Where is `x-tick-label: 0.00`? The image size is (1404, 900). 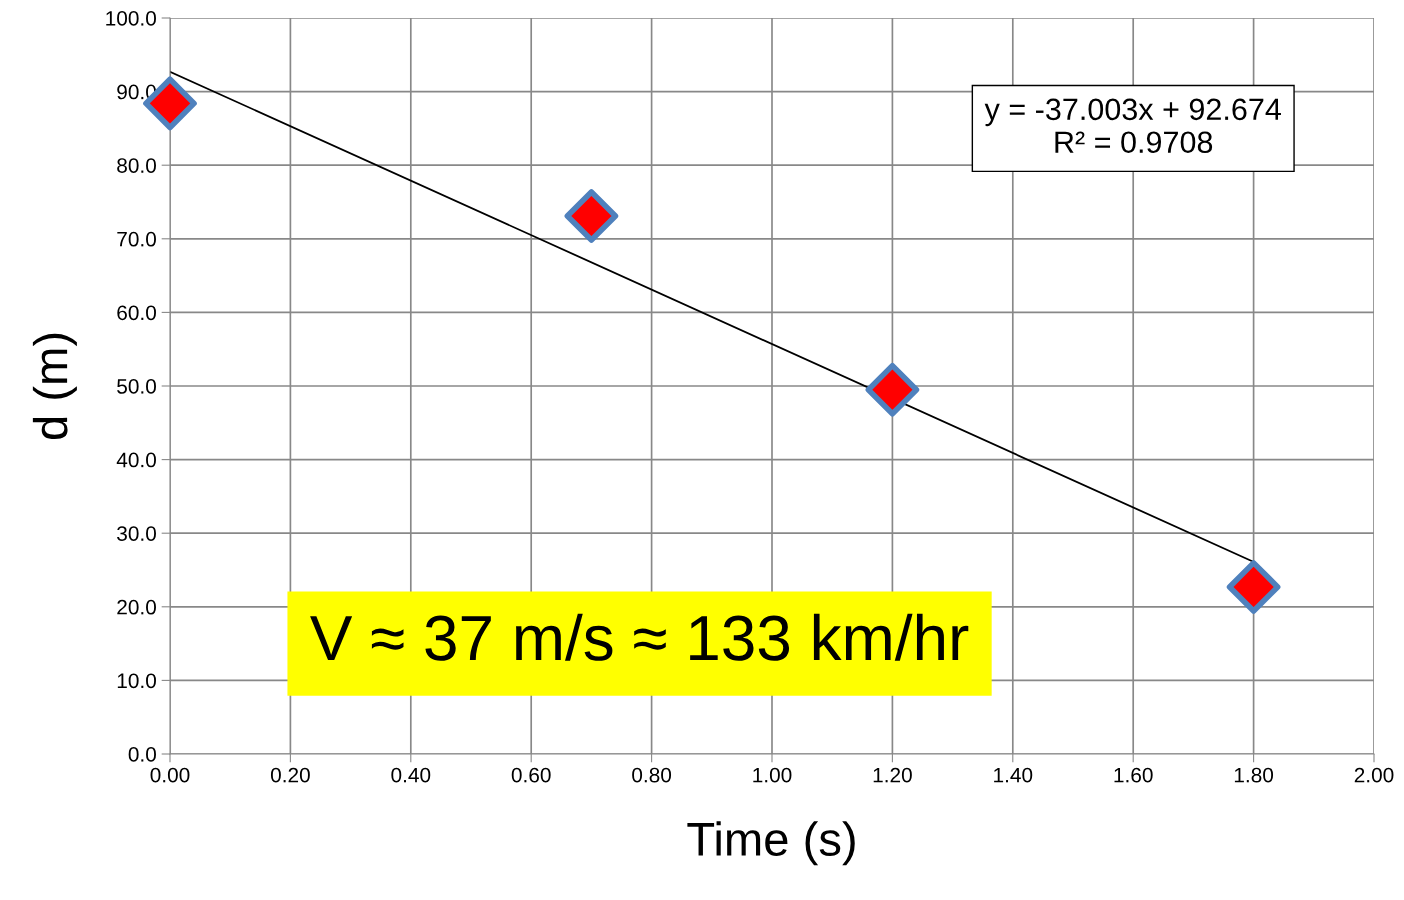
x-tick-label: 0.00 is located at coordinates (170, 775).